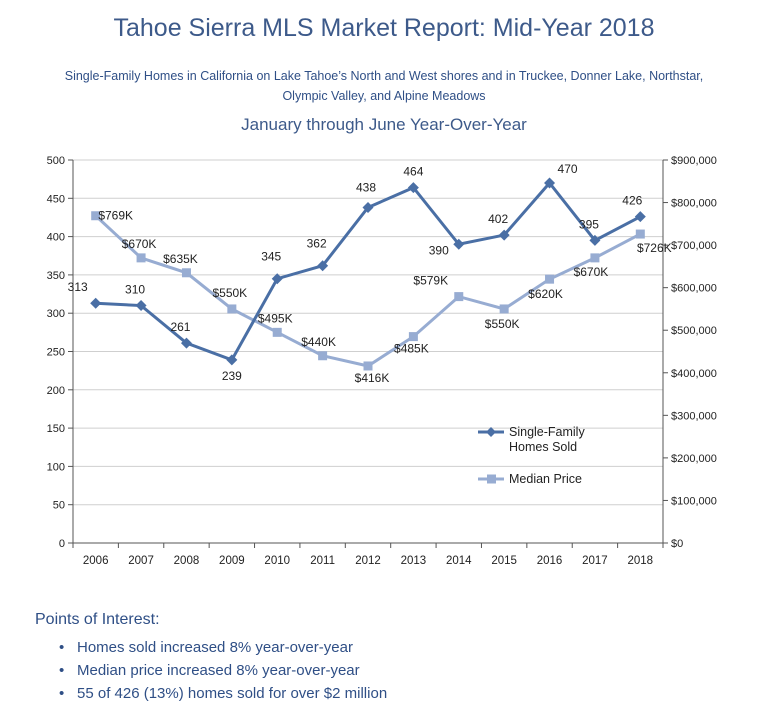 The image size is (768, 727). What do you see at coordinates (491, 479) in the screenshot?
I see `legend-median-price-marker` at bounding box center [491, 479].